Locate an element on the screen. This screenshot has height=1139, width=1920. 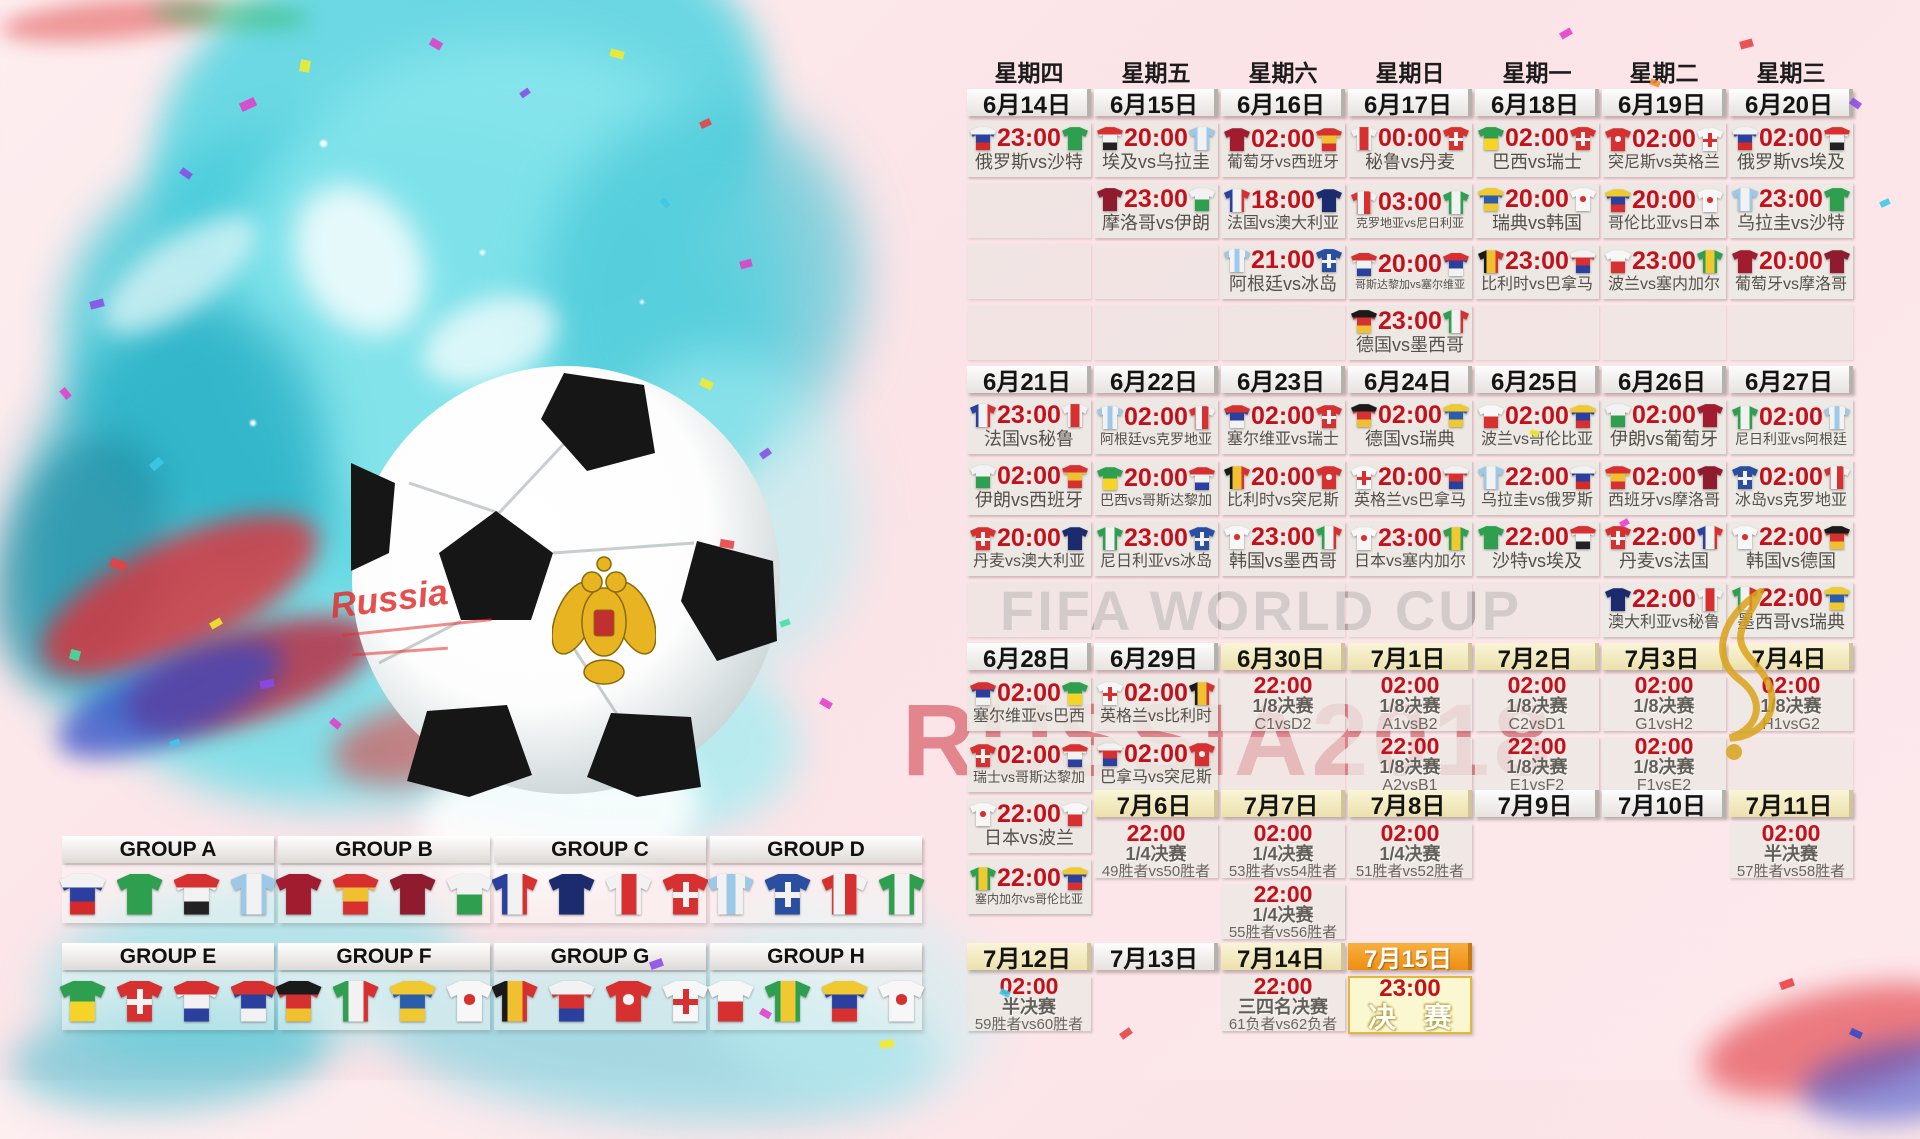
match-time: 00:00 is located at coordinates (1410, 138).